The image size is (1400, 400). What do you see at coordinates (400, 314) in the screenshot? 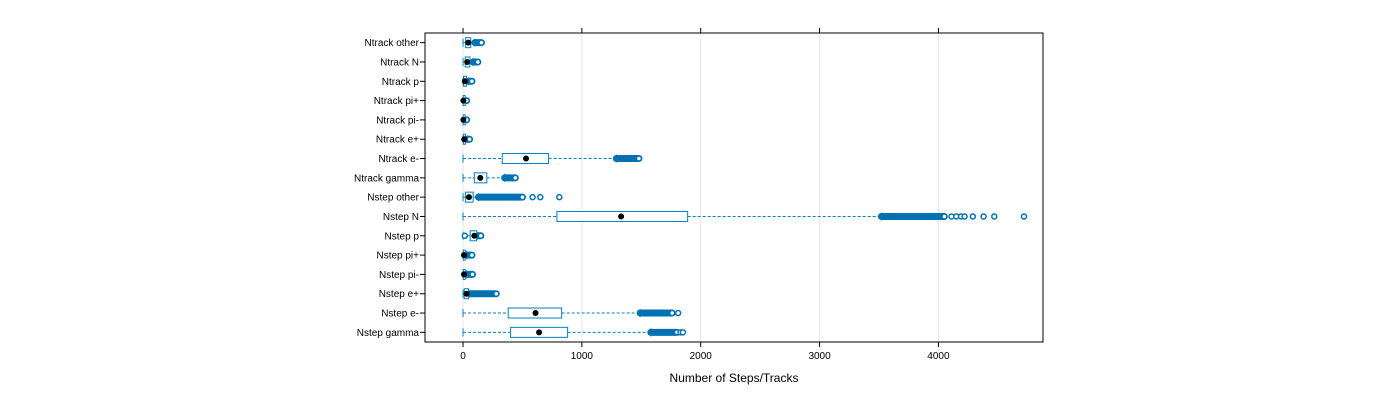
I see `y-axis-label: Nstep e-` at bounding box center [400, 314].